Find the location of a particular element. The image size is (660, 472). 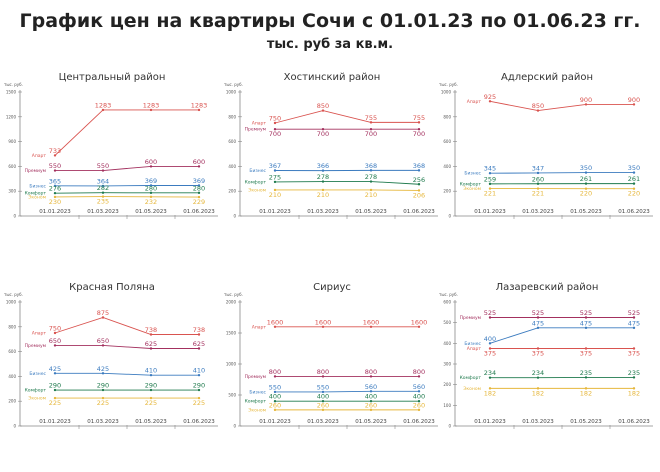

data-label: 560 is located at coordinates (419, 387).